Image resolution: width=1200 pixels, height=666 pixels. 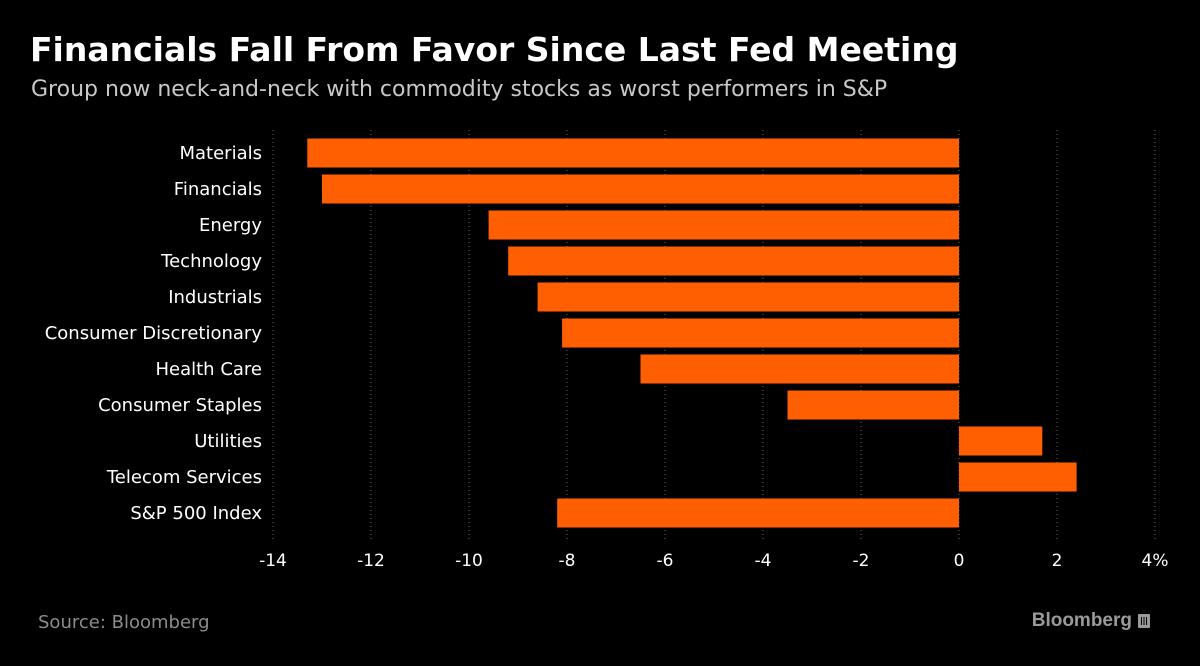 I want to click on category-label: Industrials, so click(x=215, y=297).